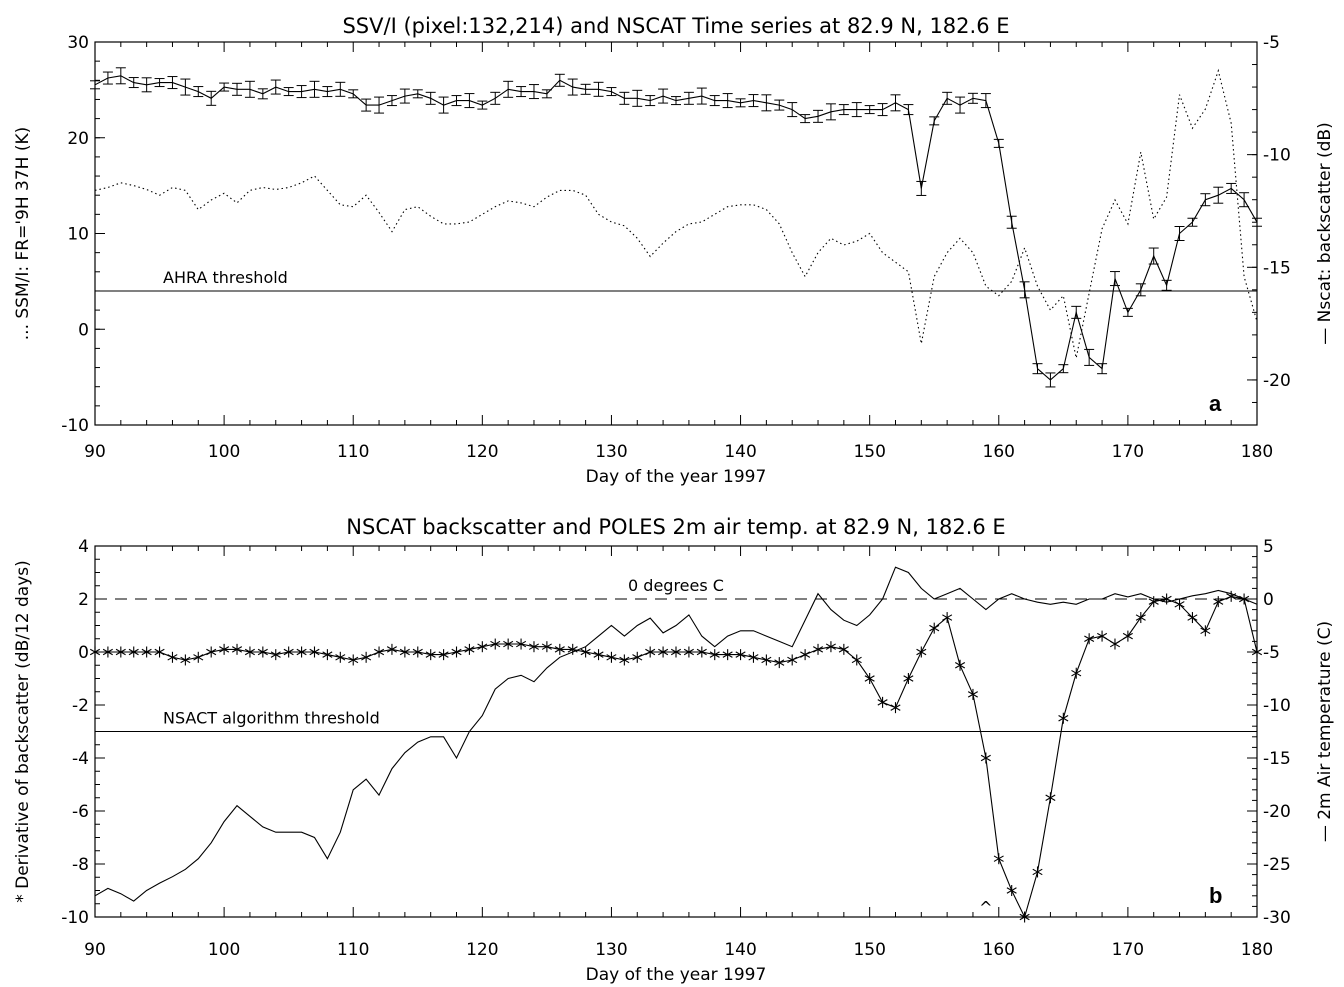 The height and width of the screenshot is (987, 1344). Describe the element at coordinates (225, 277) in the screenshot. I see `threshold-label: AHRA threshold` at that location.